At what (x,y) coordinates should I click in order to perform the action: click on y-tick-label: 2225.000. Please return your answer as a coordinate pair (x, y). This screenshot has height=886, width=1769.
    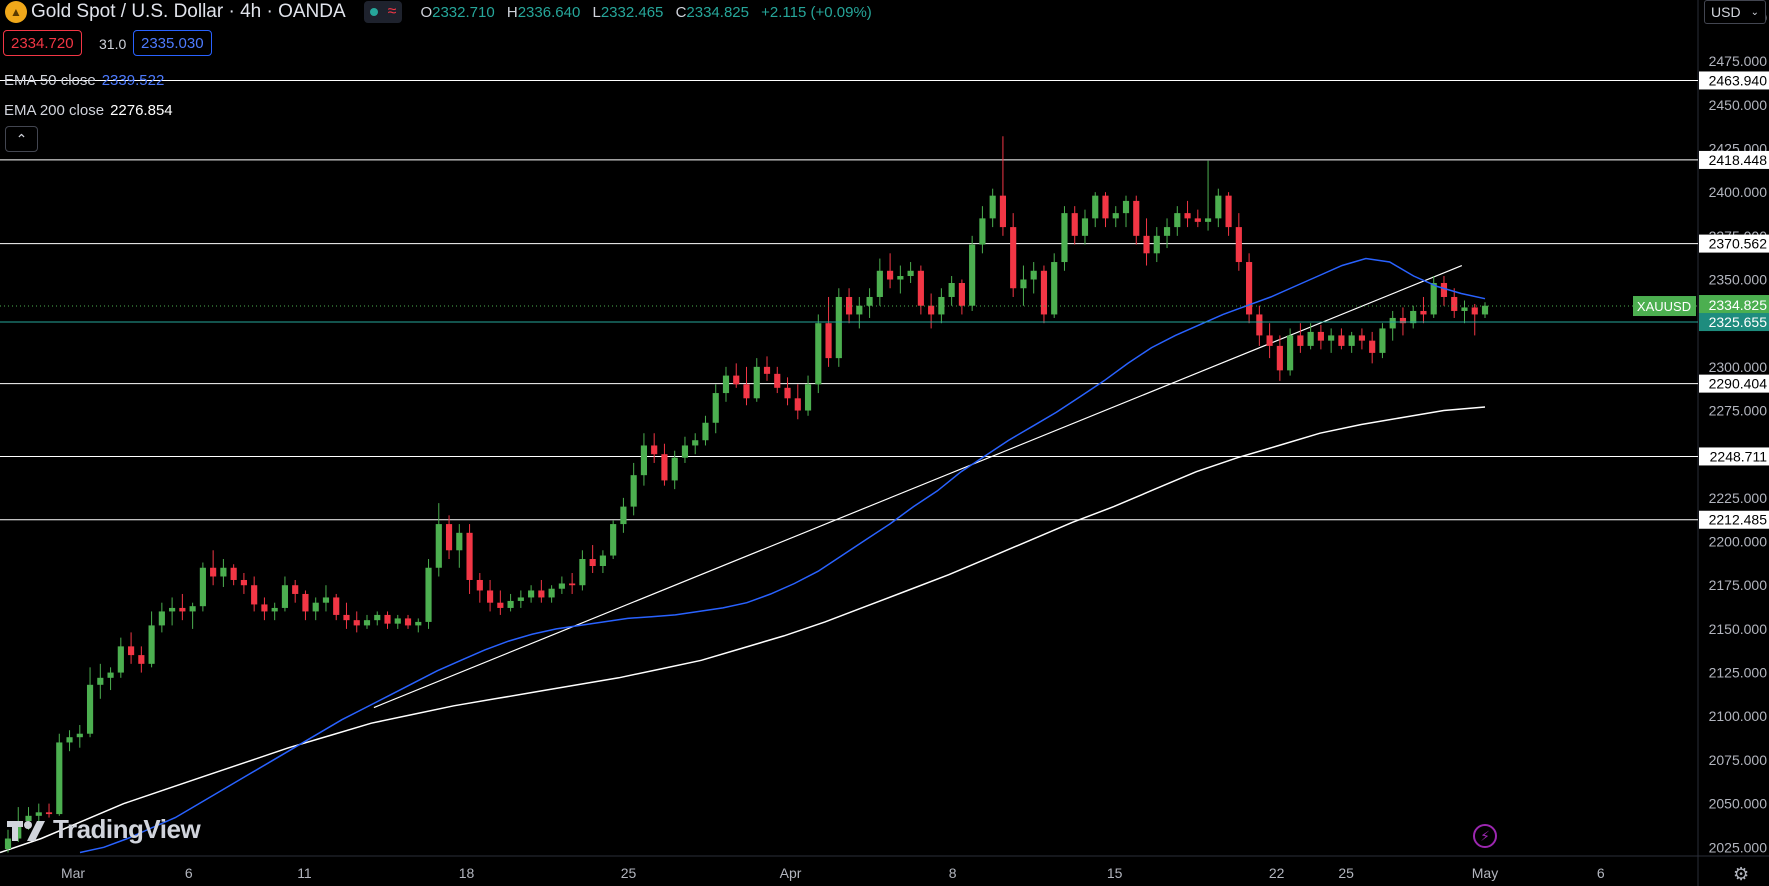
    Looking at the image, I should click on (1738, 498).